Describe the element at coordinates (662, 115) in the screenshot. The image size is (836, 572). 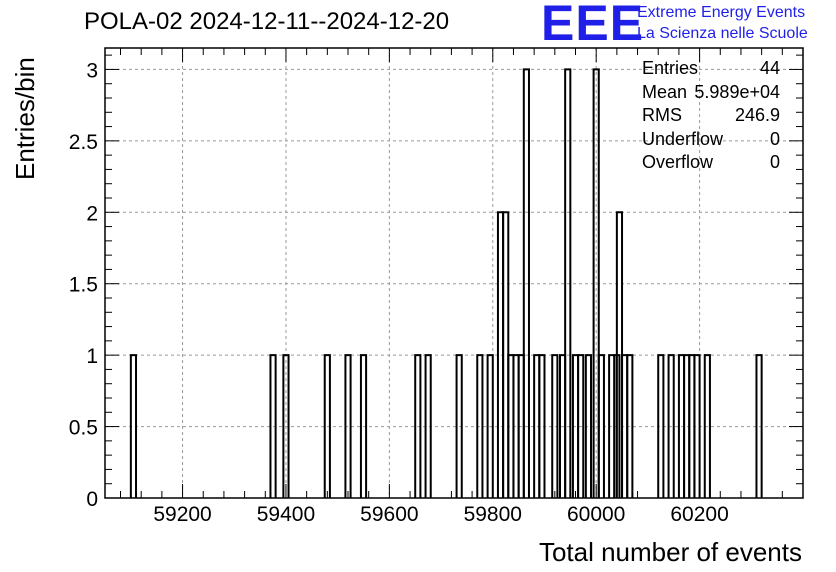
I see `stats-key: RMS` at that location.